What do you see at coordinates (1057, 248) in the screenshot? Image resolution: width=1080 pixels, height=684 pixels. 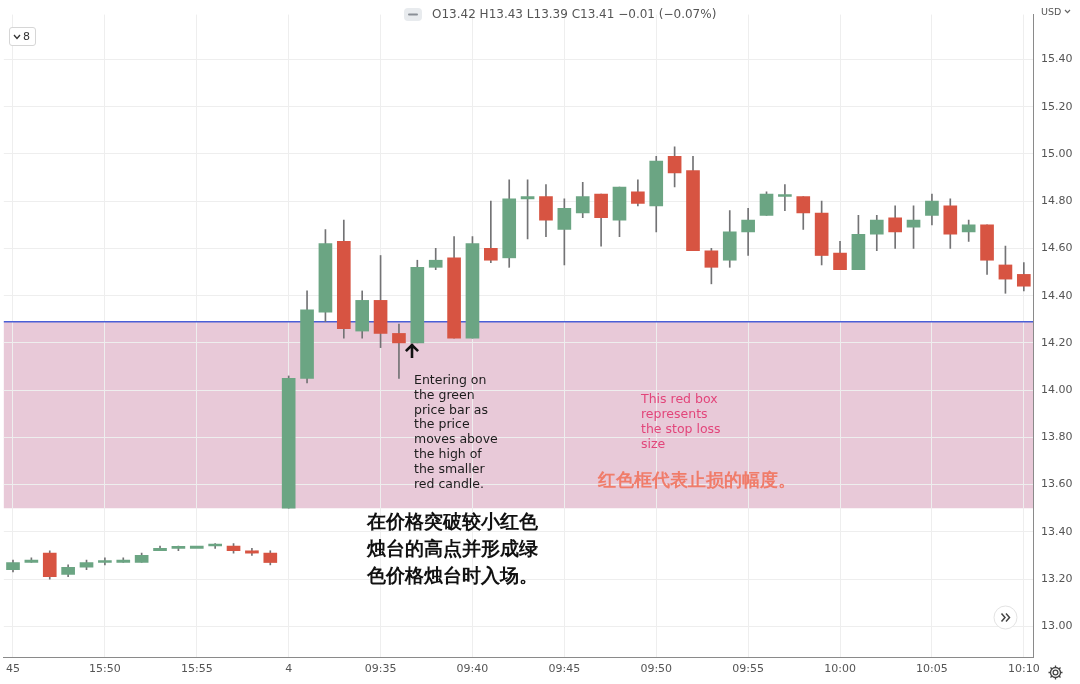 I see `y-tick-label: 14.60` at bounding box center [1057, 248].